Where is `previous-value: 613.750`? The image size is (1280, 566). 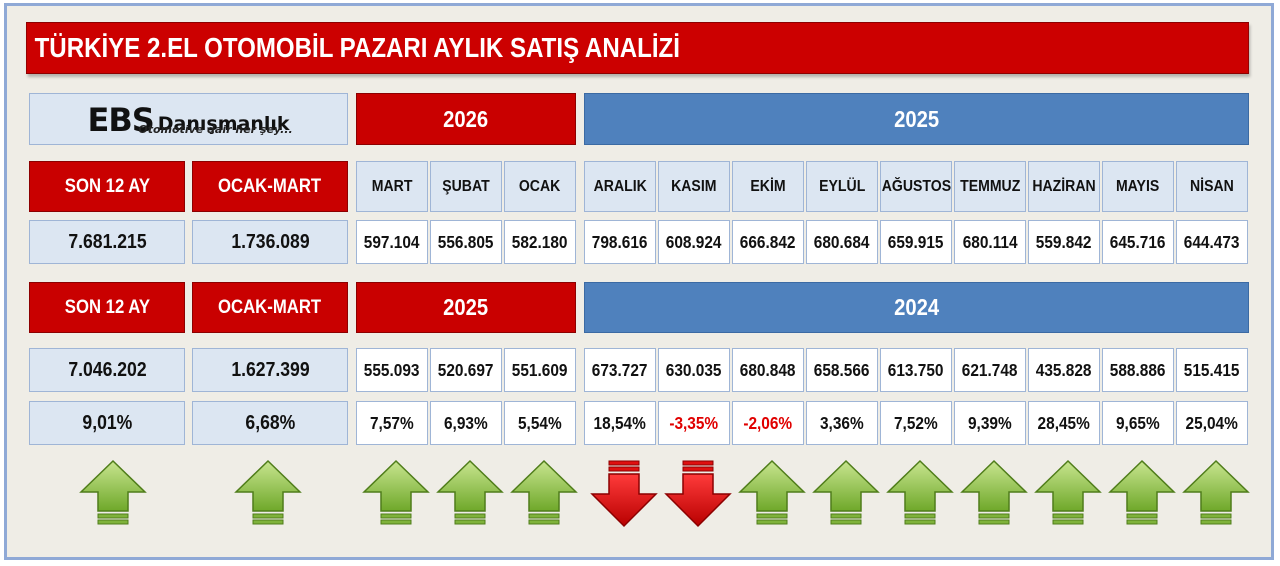
previous-value: 613.750 is located at coordinates (916, 370).